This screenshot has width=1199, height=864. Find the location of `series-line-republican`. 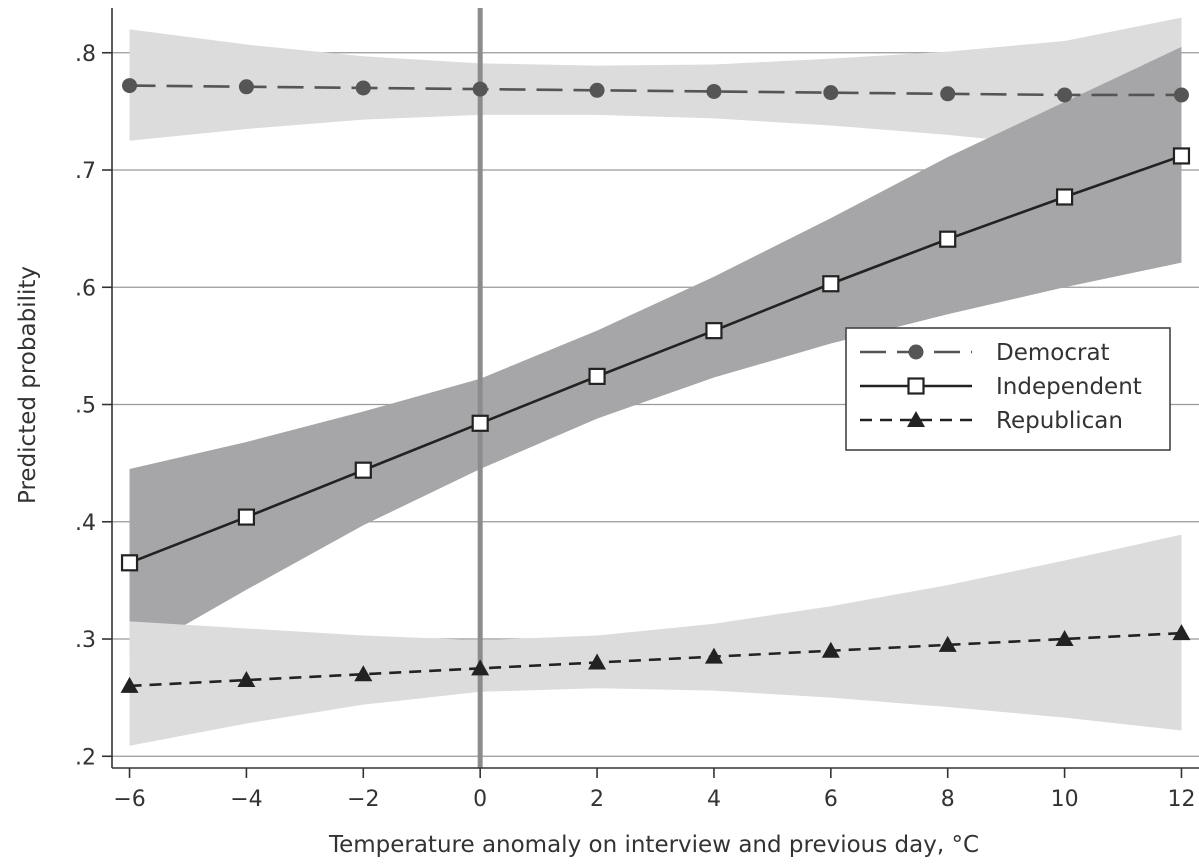

series-line-republican is located at coordinates (655, 659).